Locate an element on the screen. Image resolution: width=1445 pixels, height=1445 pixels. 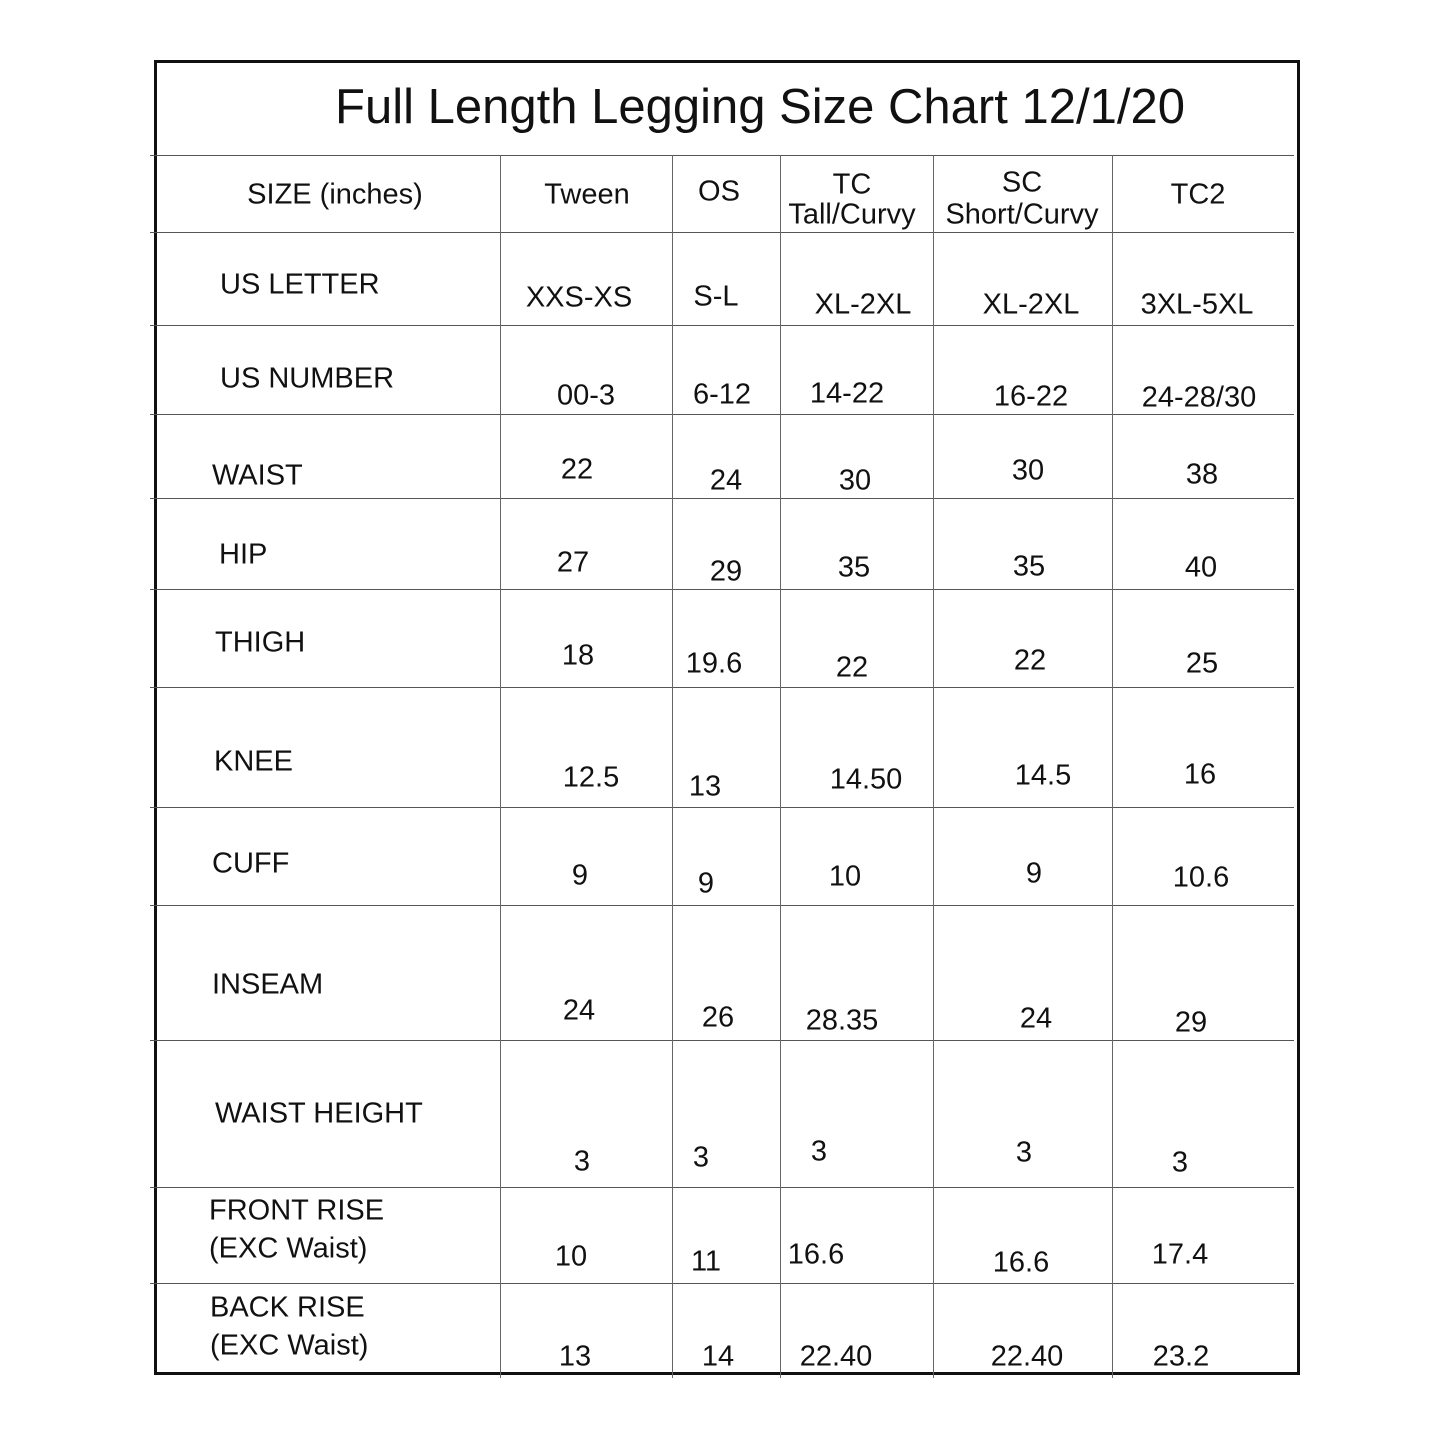
table-cell-value: 19.6 is located at coordinates (714, 663).